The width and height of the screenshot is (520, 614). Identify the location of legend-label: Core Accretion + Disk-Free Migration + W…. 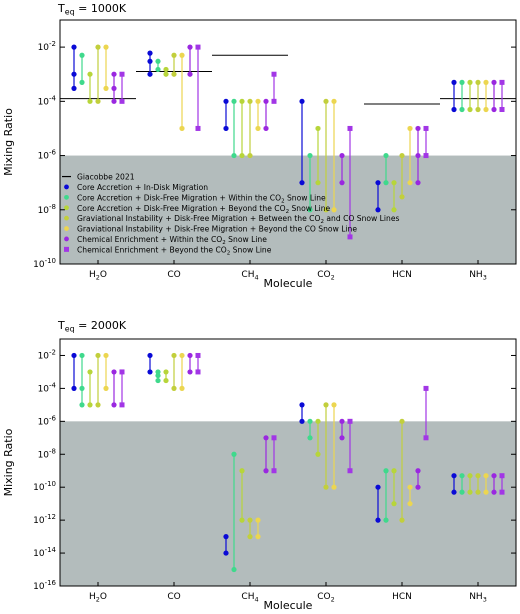
(201, 198).